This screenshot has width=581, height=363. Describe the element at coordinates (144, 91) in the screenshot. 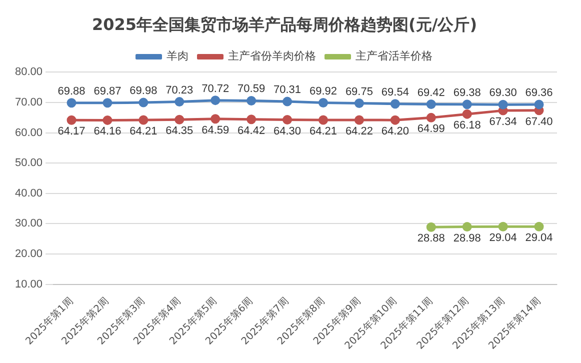

I see `data-label: 69.98` at that location.